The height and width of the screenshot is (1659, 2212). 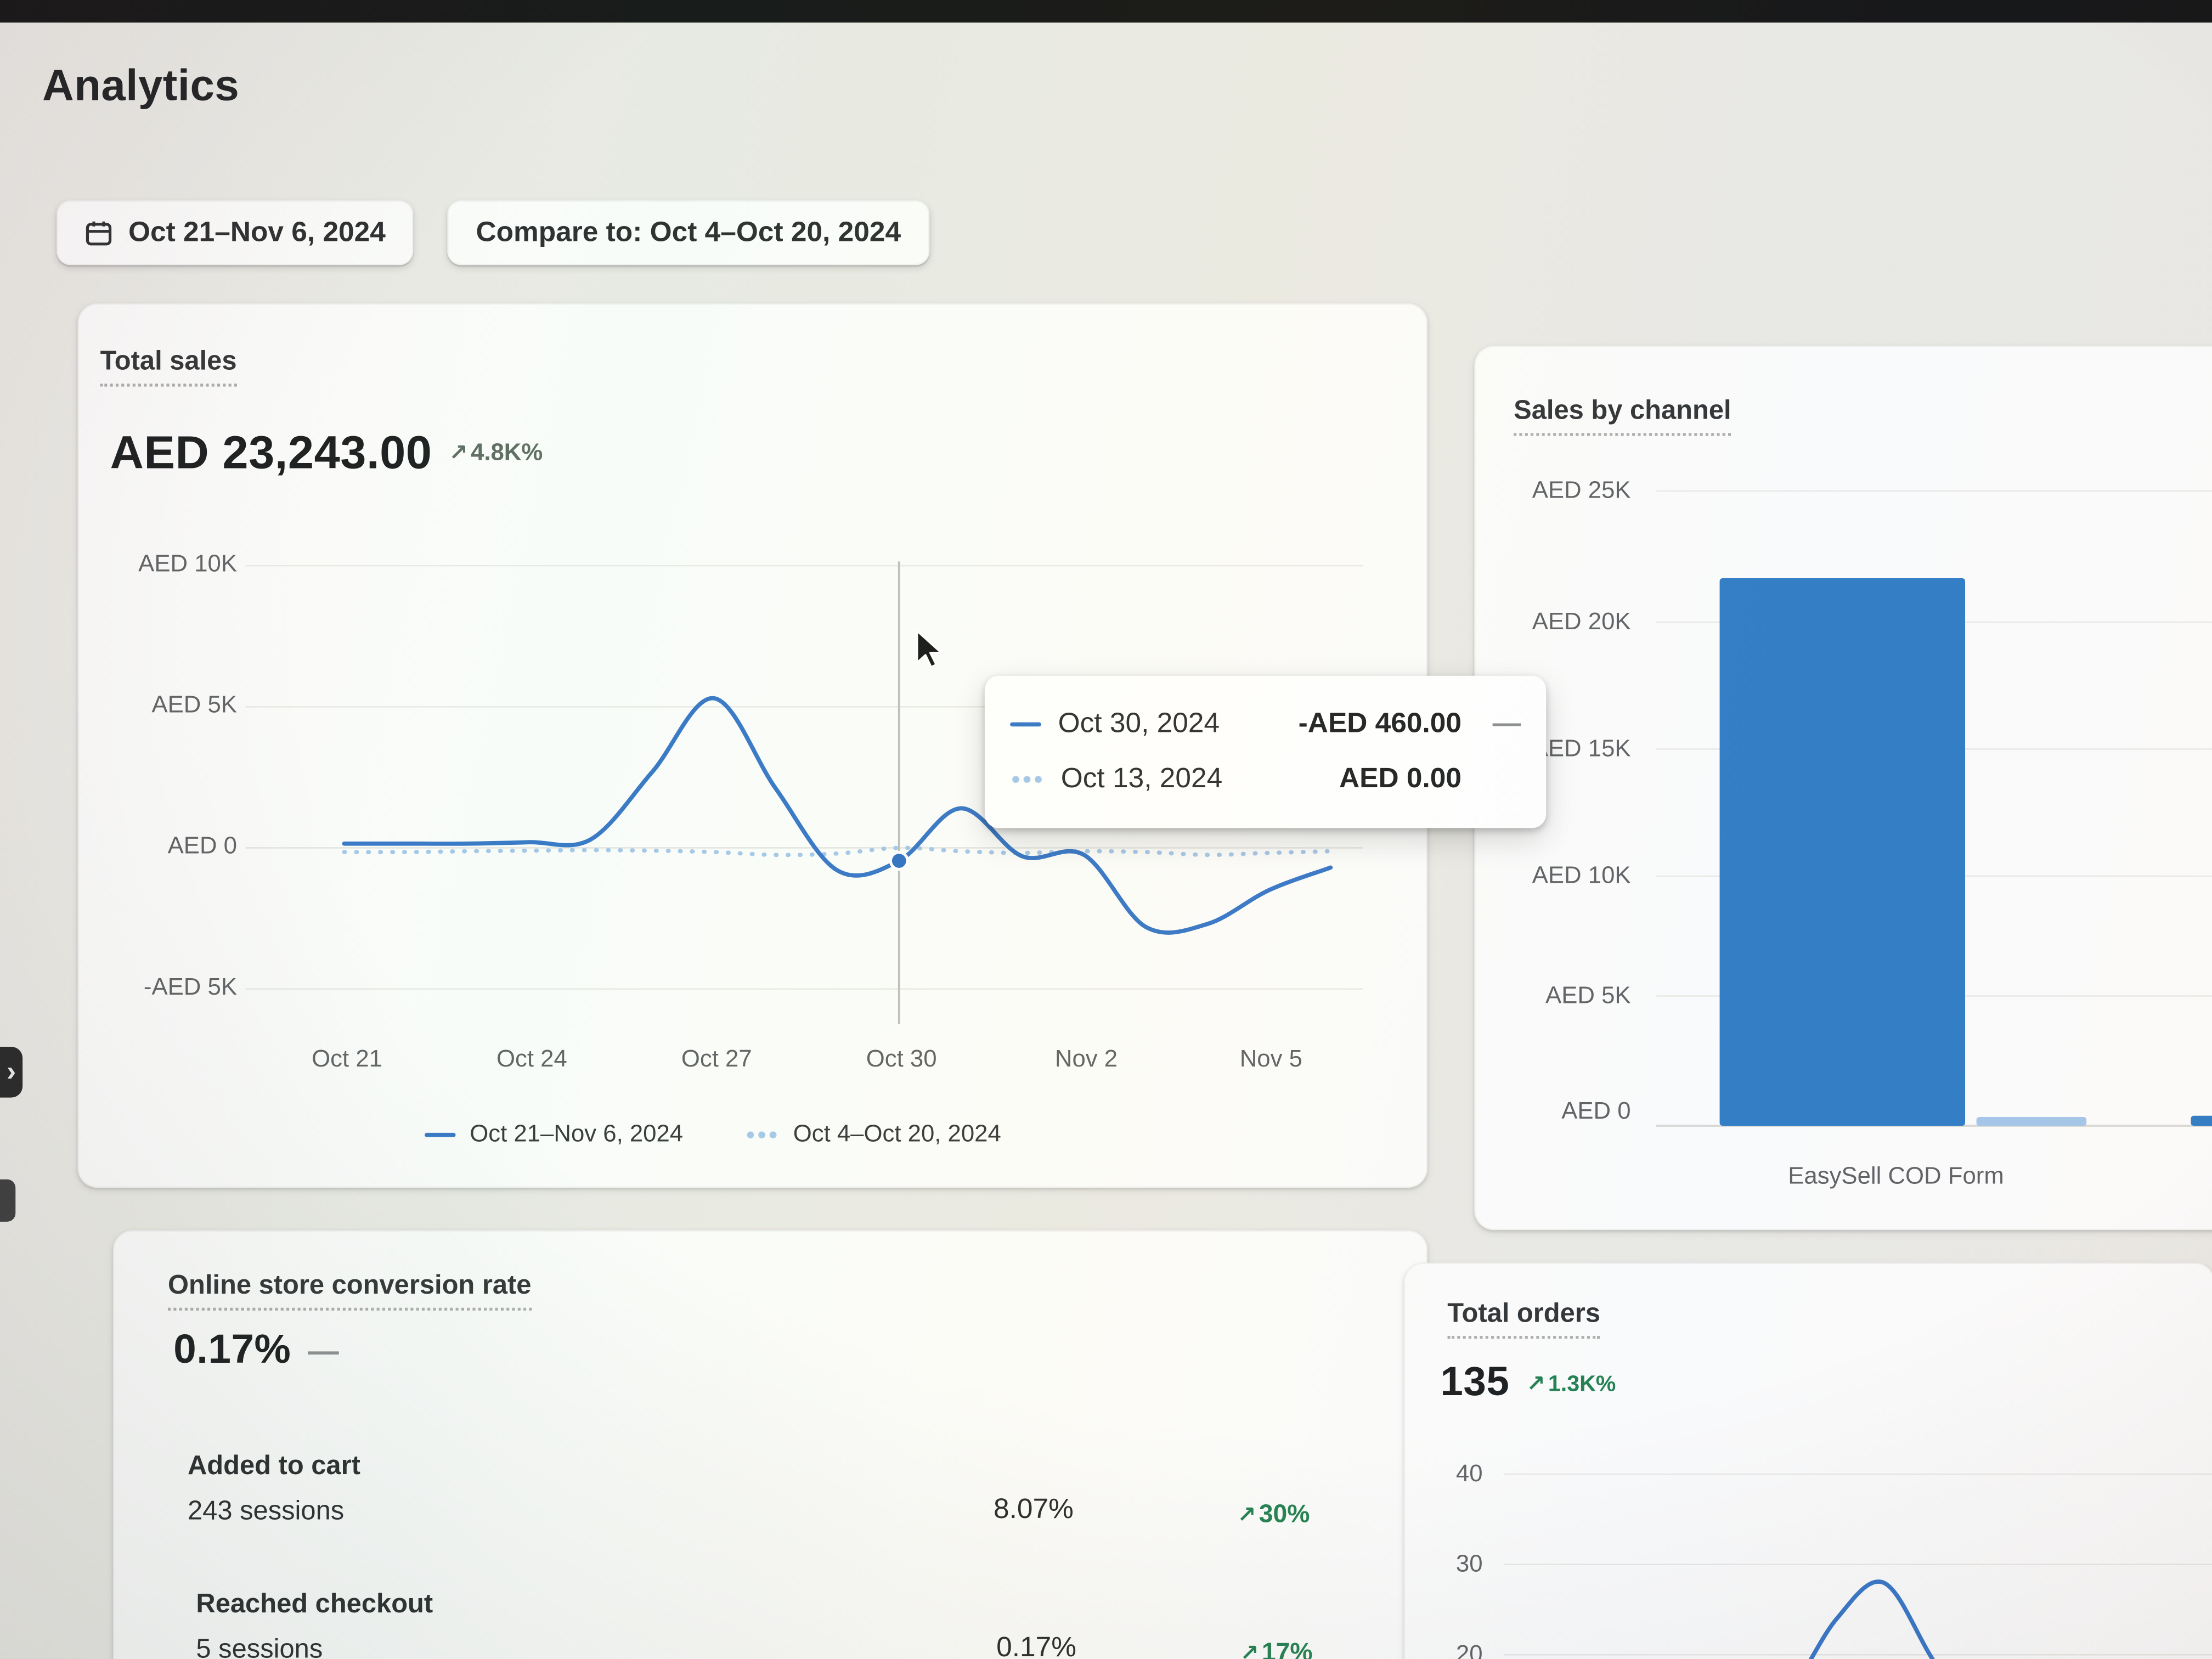 What do you see at coordinates (1582, 876) in the screenshot?
I see `channel-ytick-10k: AED 10K` at bounding box center [1582, 876].